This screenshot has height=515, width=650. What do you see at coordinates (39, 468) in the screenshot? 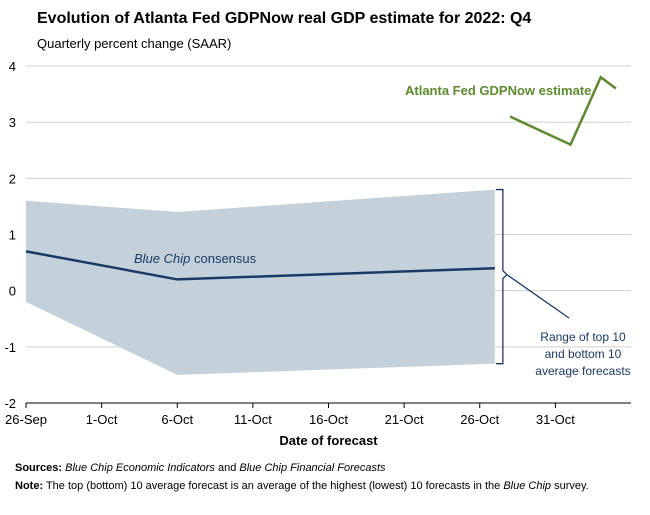
I see `sources-label: Sources:` at bounding box center [39, 468].